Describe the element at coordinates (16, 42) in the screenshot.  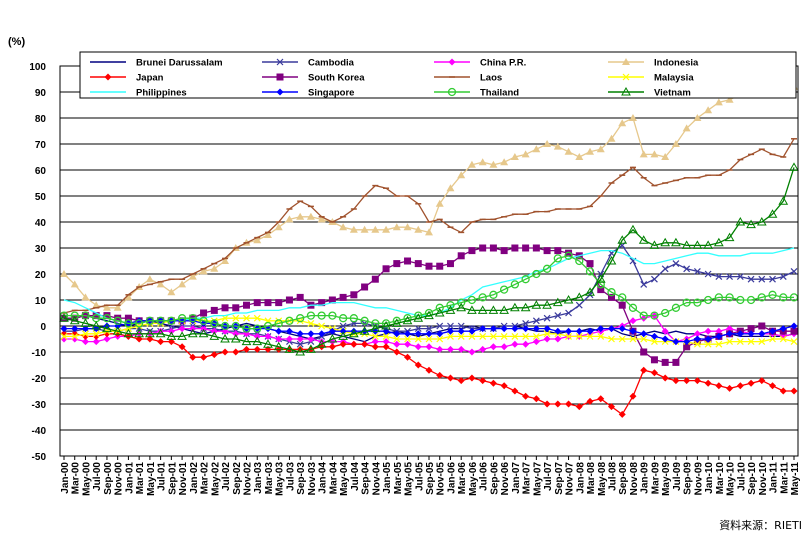
I see `y-axis-unit: (%)` at that location.